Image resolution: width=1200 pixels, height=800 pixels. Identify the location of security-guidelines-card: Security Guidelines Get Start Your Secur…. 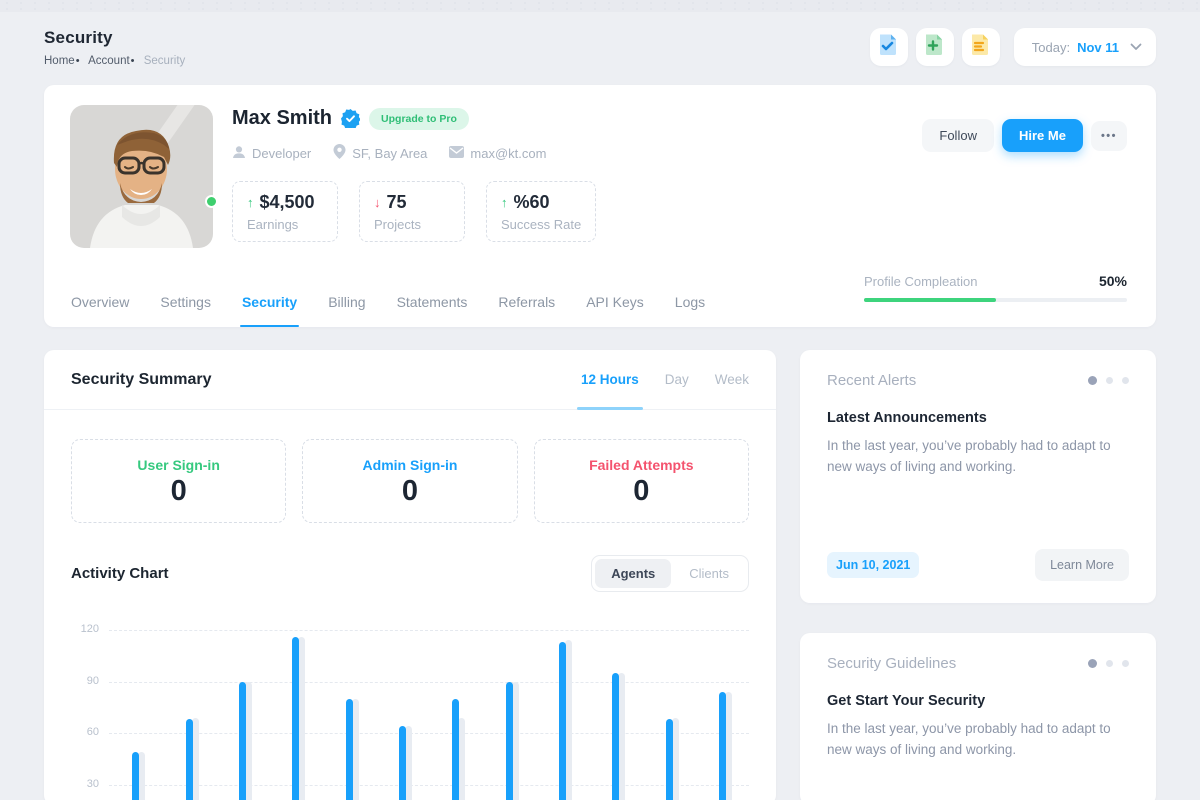
(978, 716).